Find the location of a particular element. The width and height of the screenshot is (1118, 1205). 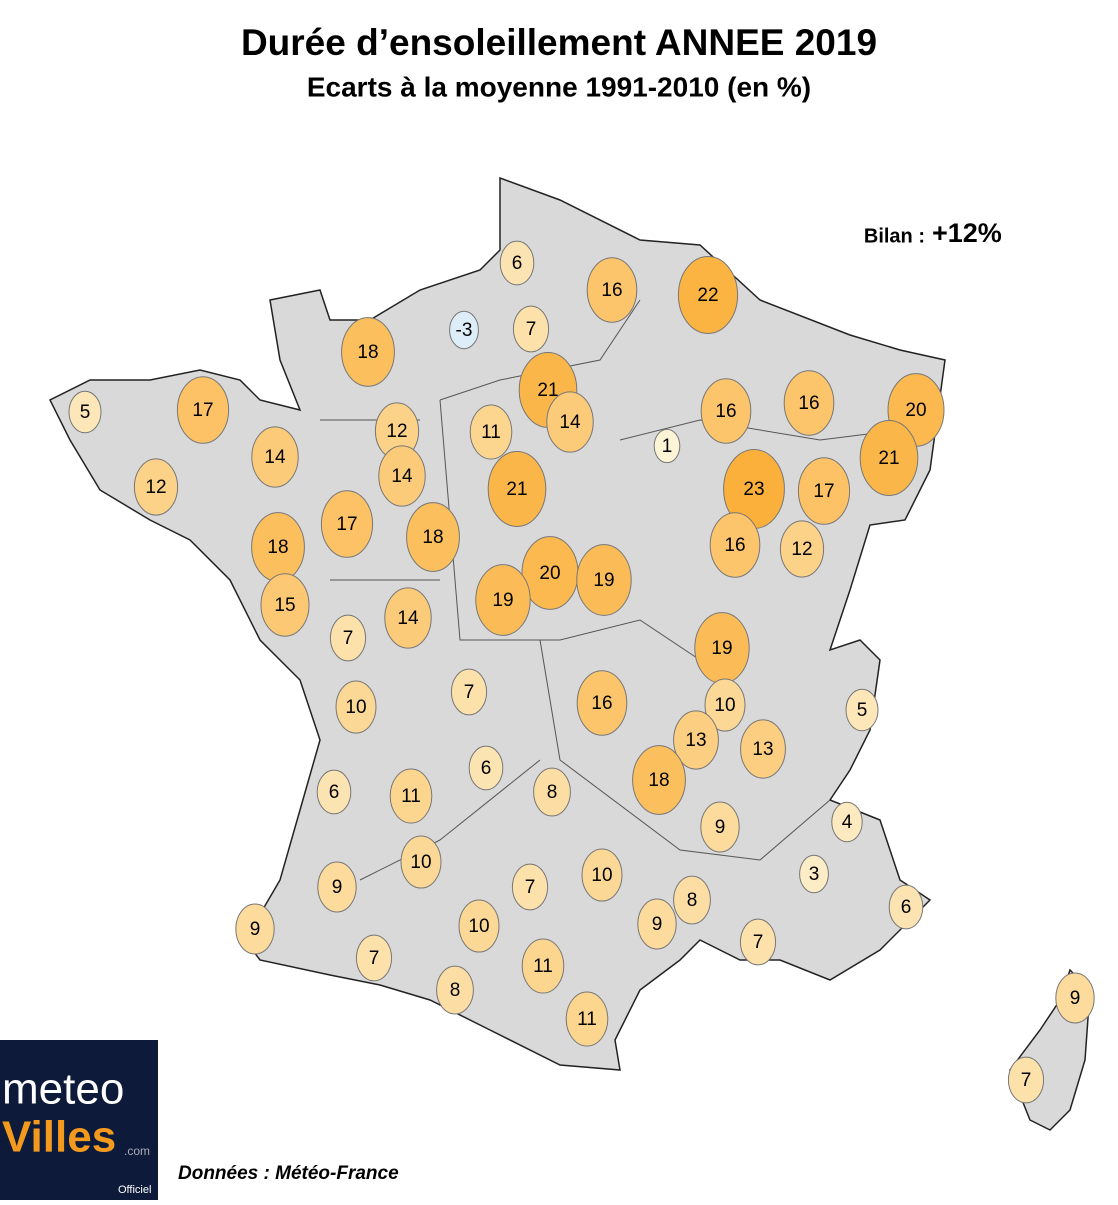

station-value: 15 is located at coordinates (284, 605).